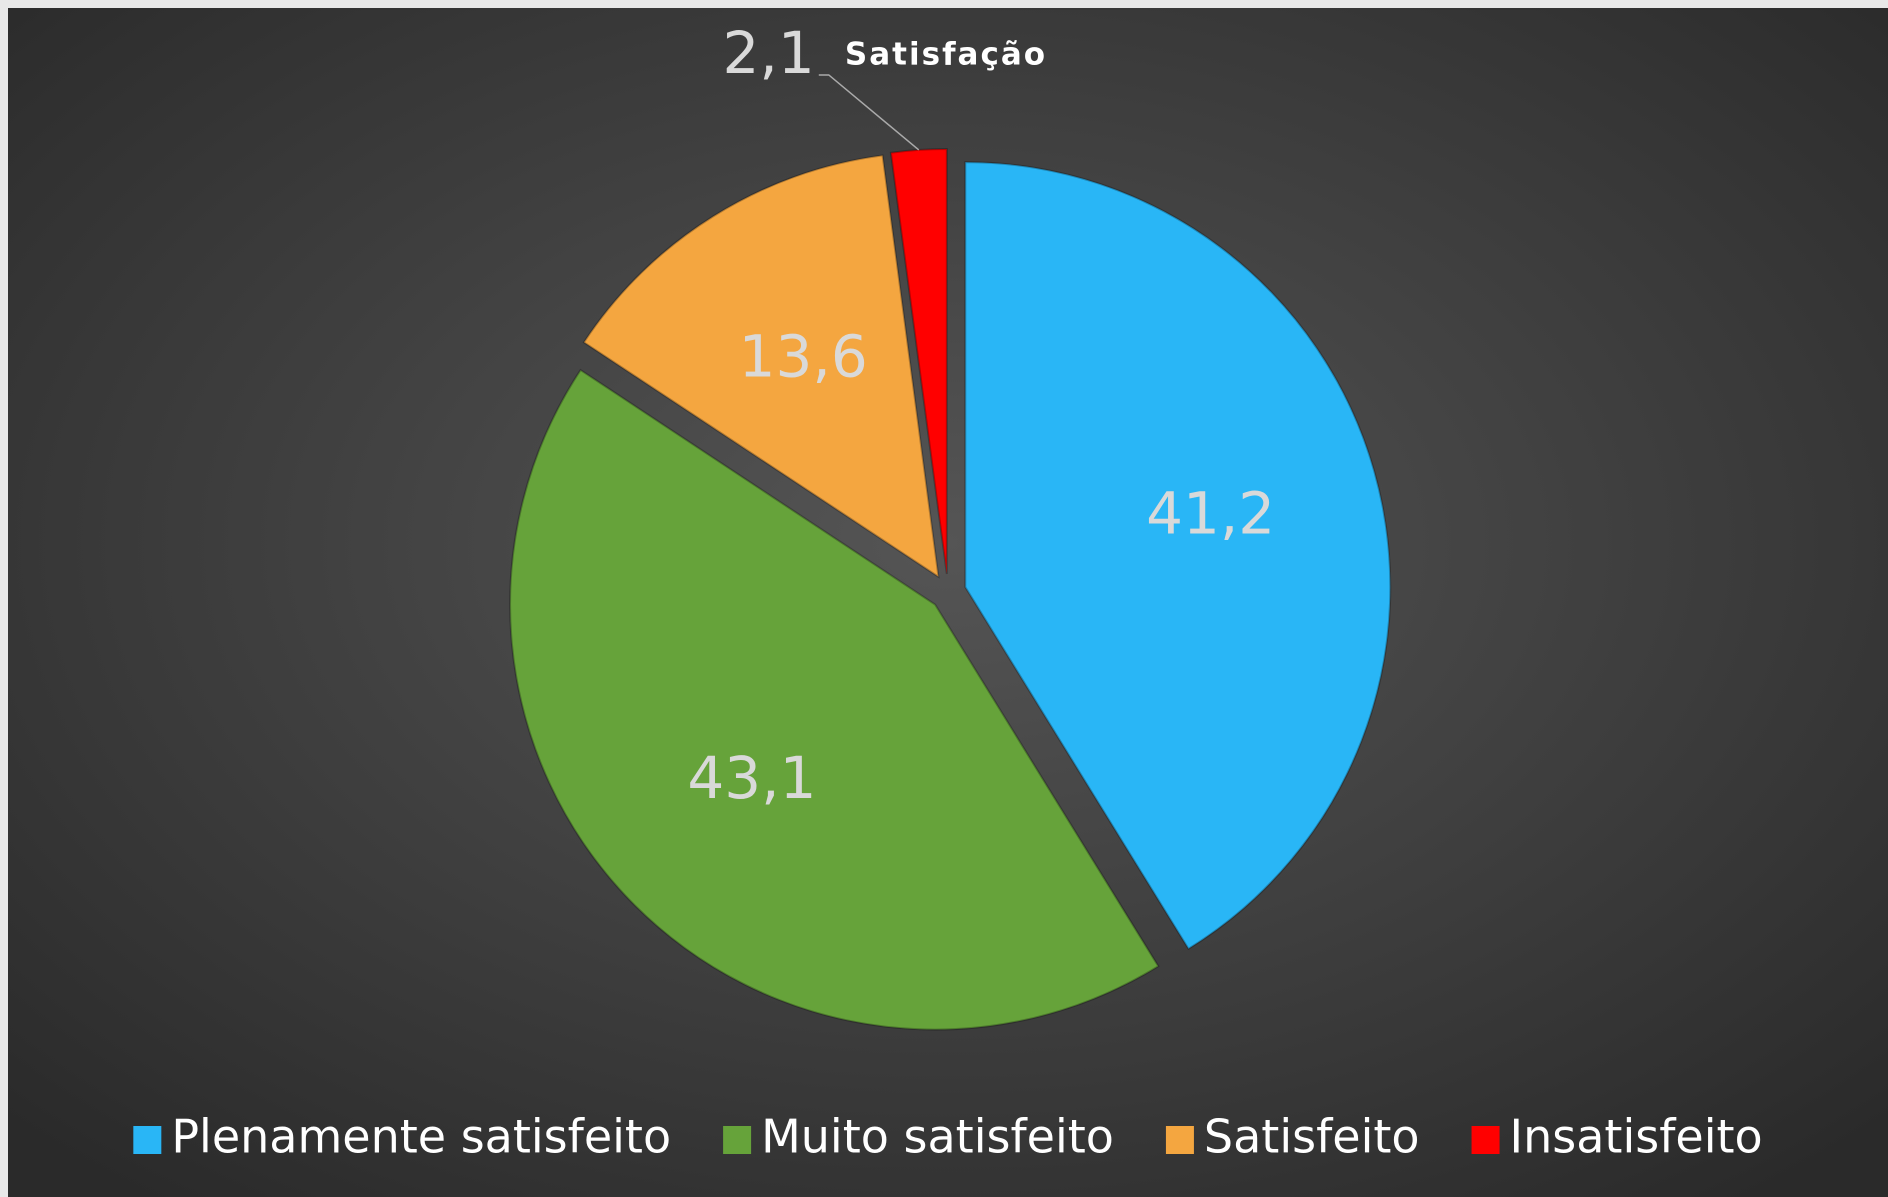 The width and height of the screenshot is (1888, 1197). What do you see at coordinates (1312, 1137) in the screenshot?
I see `legend-label: Satisfeito` at bounding box center [1312, 1137].